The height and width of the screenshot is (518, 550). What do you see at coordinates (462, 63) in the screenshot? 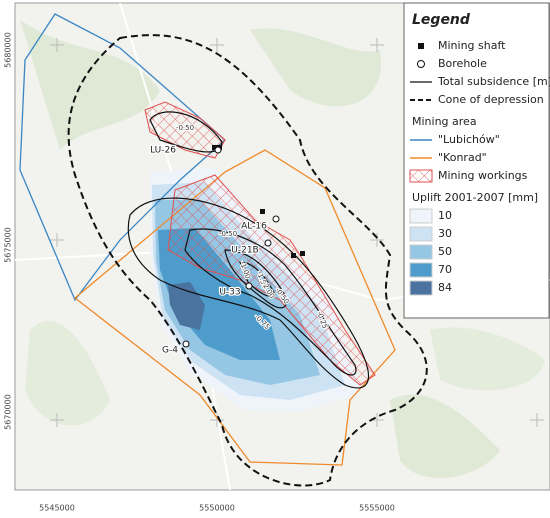
I see `legend-label: Borehole` at bounding box center [462, 63].